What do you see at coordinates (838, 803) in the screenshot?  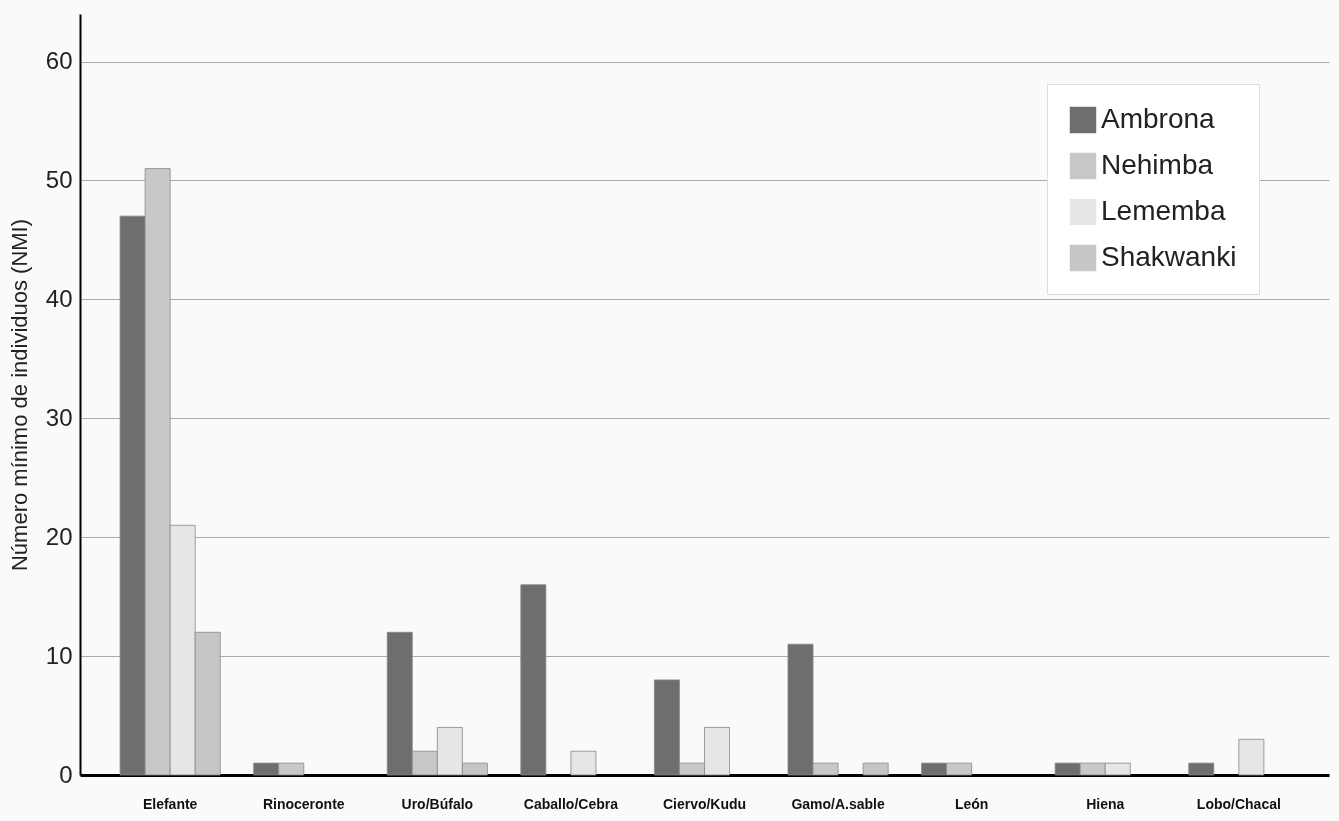 I see `x-tick-label: Gamo/A.sable` at bounding box center [838, 803].